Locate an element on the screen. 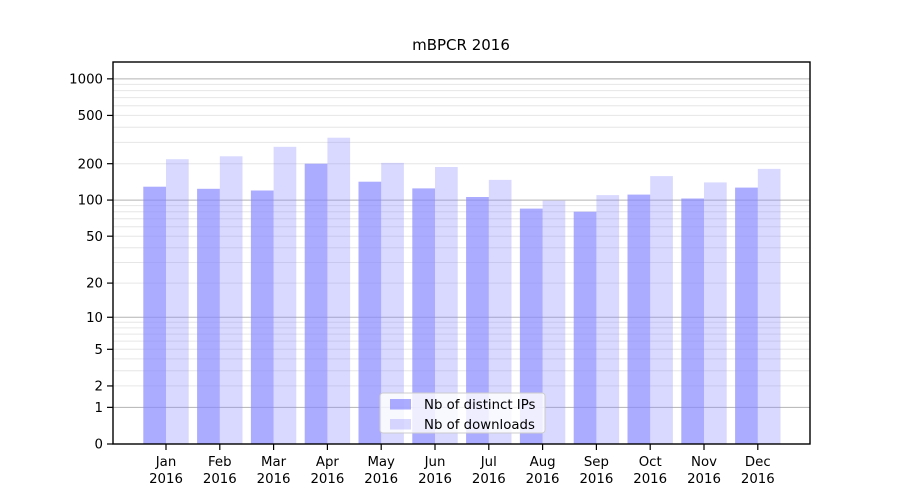  x-tick-label-month: May is located at coordinates (381, 462).